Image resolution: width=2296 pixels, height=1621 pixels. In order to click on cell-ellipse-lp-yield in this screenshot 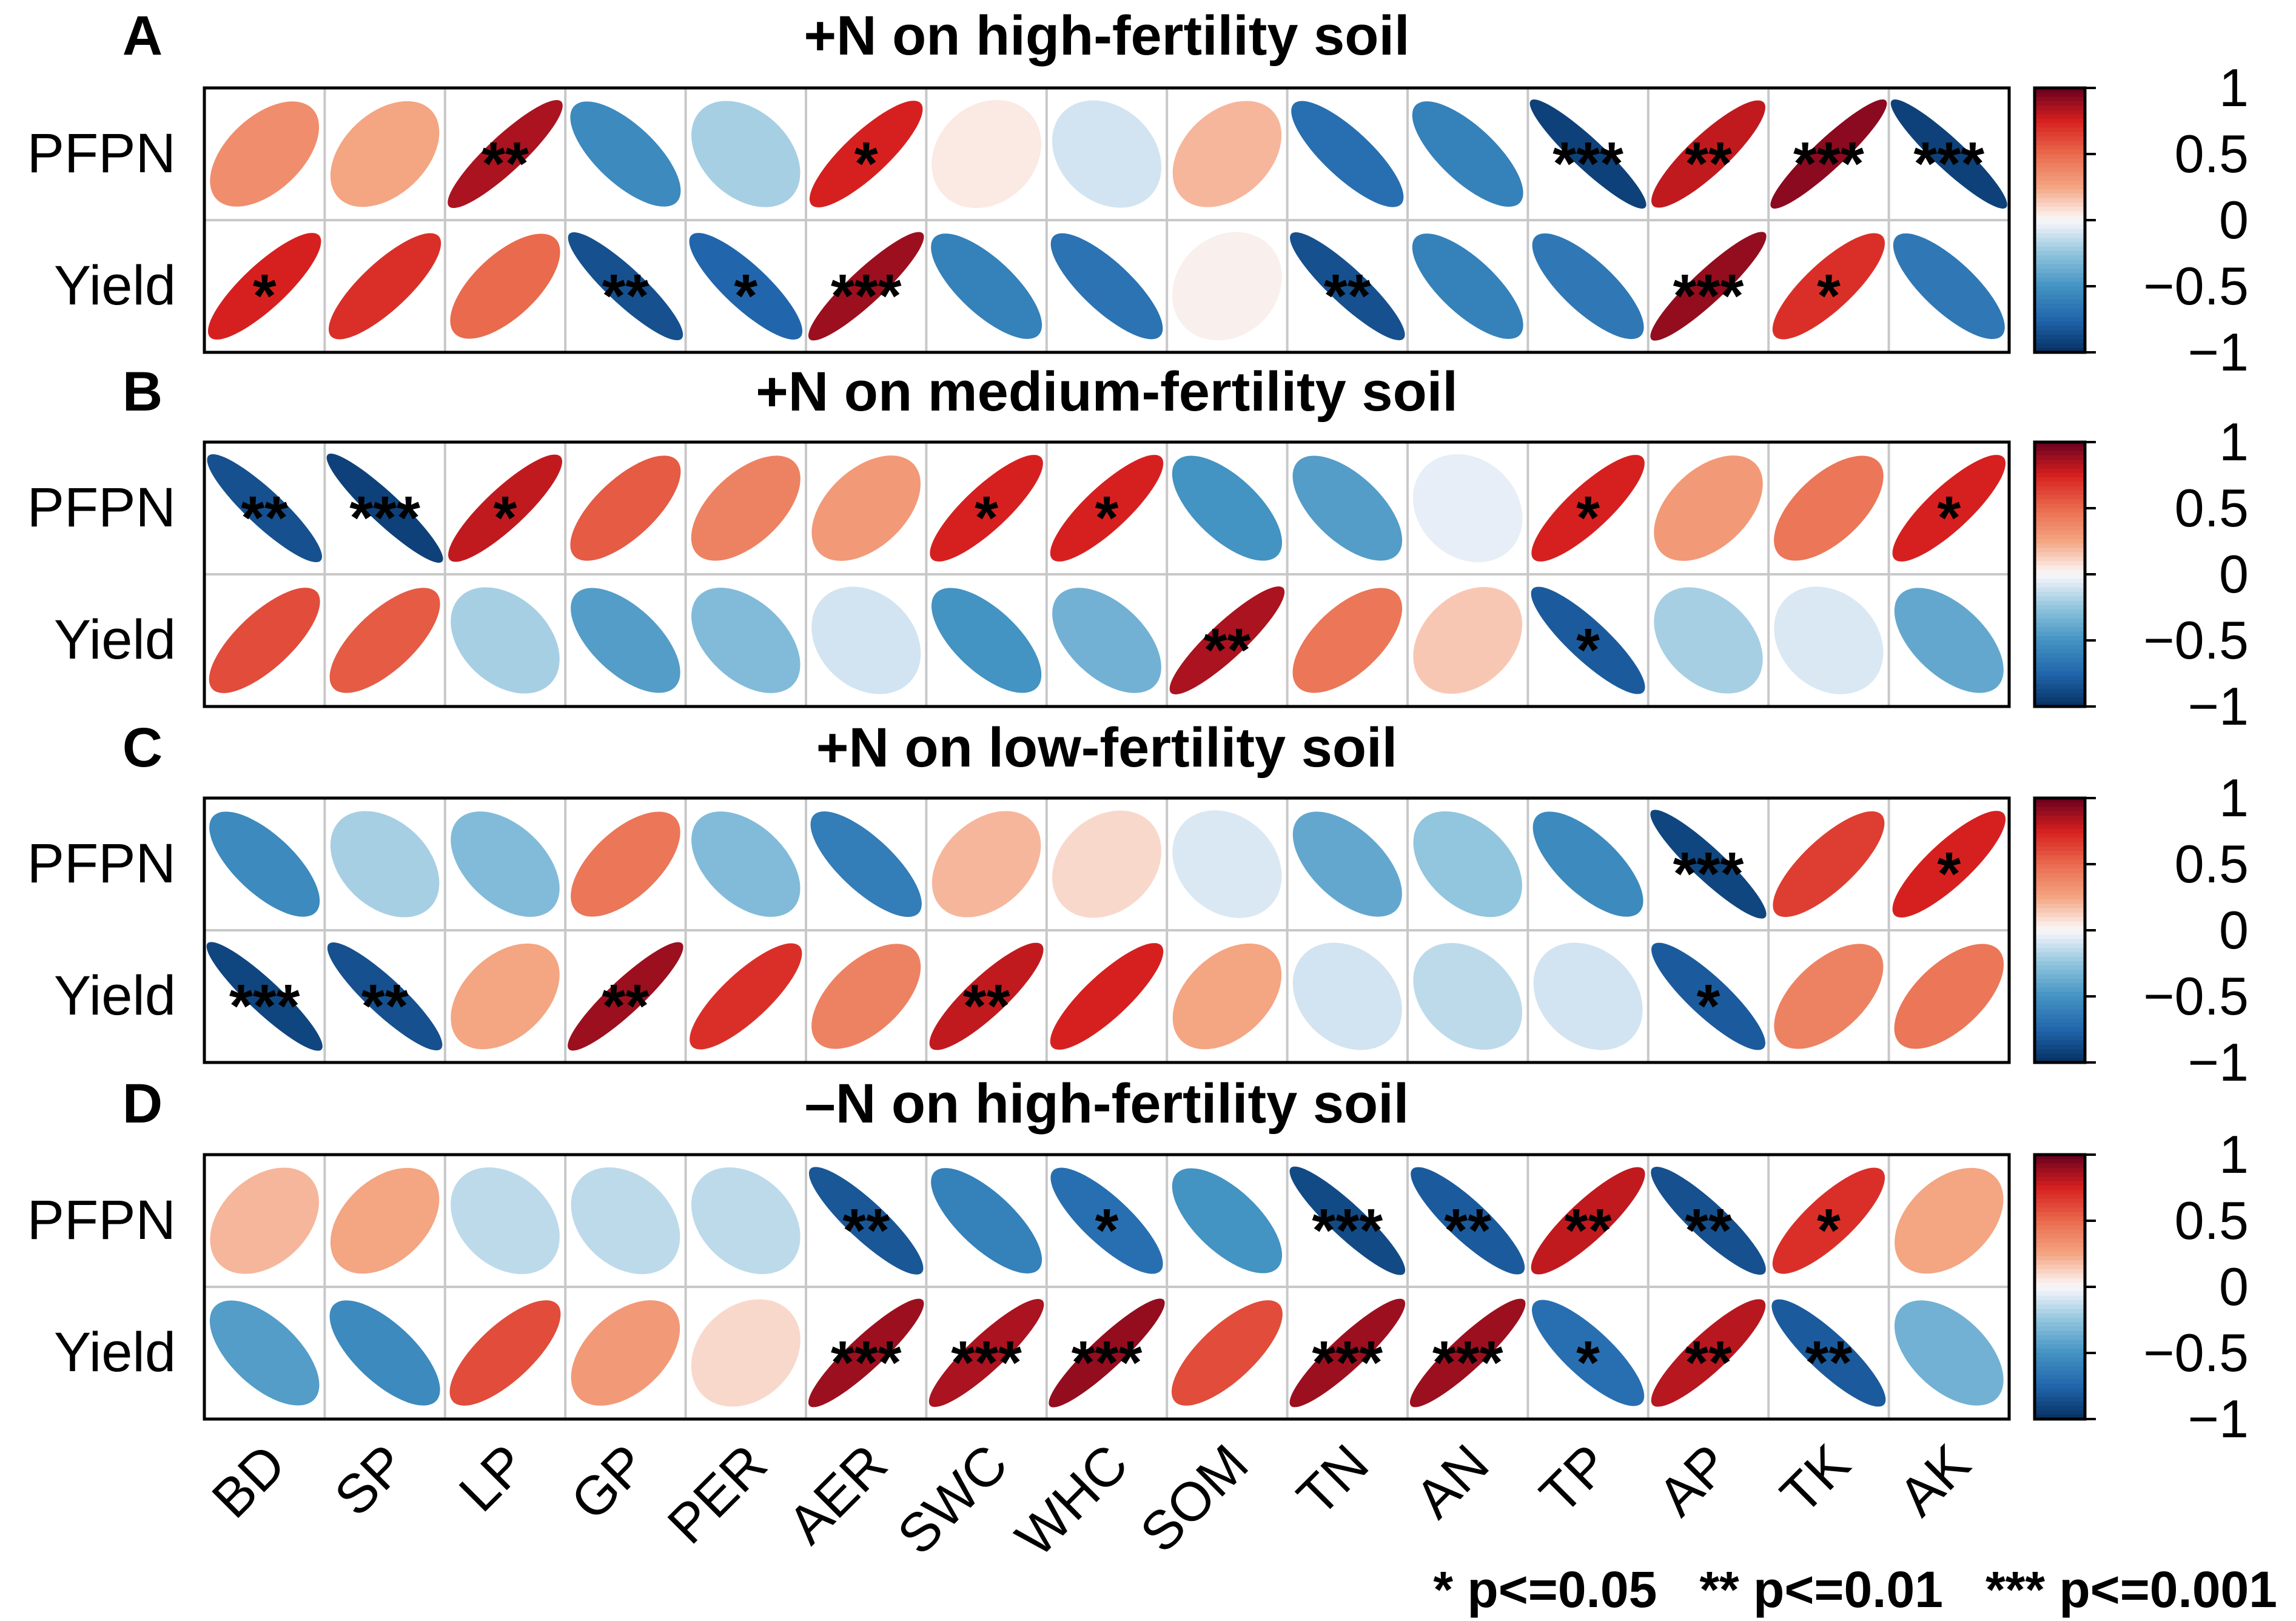, I will do `click(505, 996)`.